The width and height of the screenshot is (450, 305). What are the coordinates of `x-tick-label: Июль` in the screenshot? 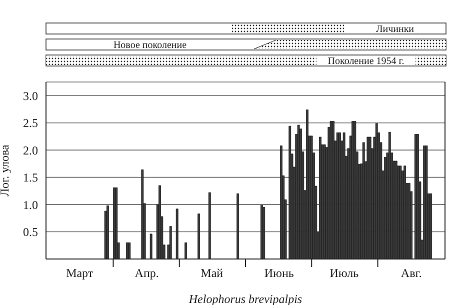 It's located at (345, 273).